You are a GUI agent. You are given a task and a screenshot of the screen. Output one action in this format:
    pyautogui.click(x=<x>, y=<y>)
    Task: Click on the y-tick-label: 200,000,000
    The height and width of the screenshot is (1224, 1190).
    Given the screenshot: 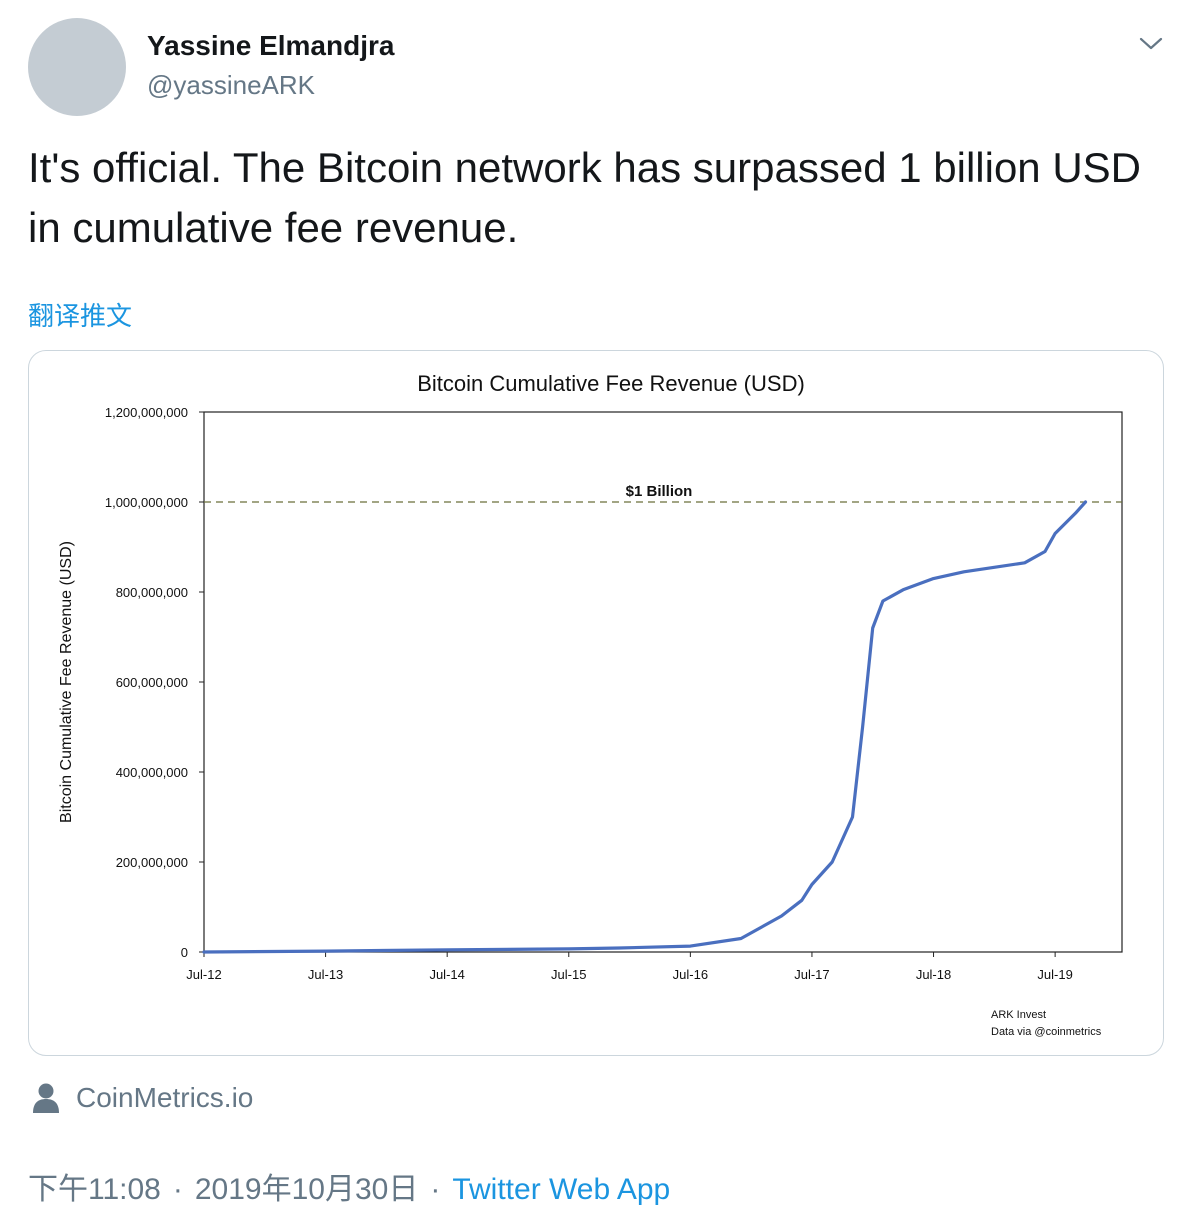 What is the action you would take?
    pyautogui.click(x=152, y=862)
    